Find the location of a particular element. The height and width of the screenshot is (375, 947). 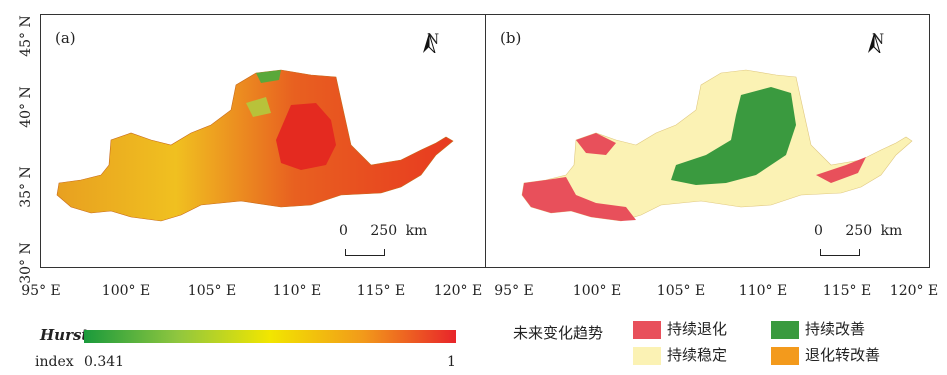

legend-item: 持续稳定 is located at coordinates (680, 354).